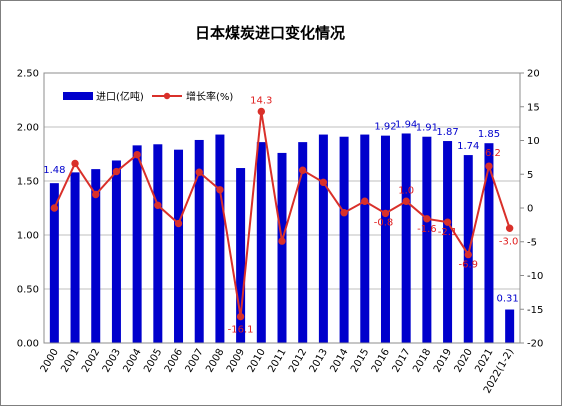 Image resolution: width=562 pixels, height=406 pixels. I want to click on chart-title: 日本煤炭进口变化情况, so click(270, 33).